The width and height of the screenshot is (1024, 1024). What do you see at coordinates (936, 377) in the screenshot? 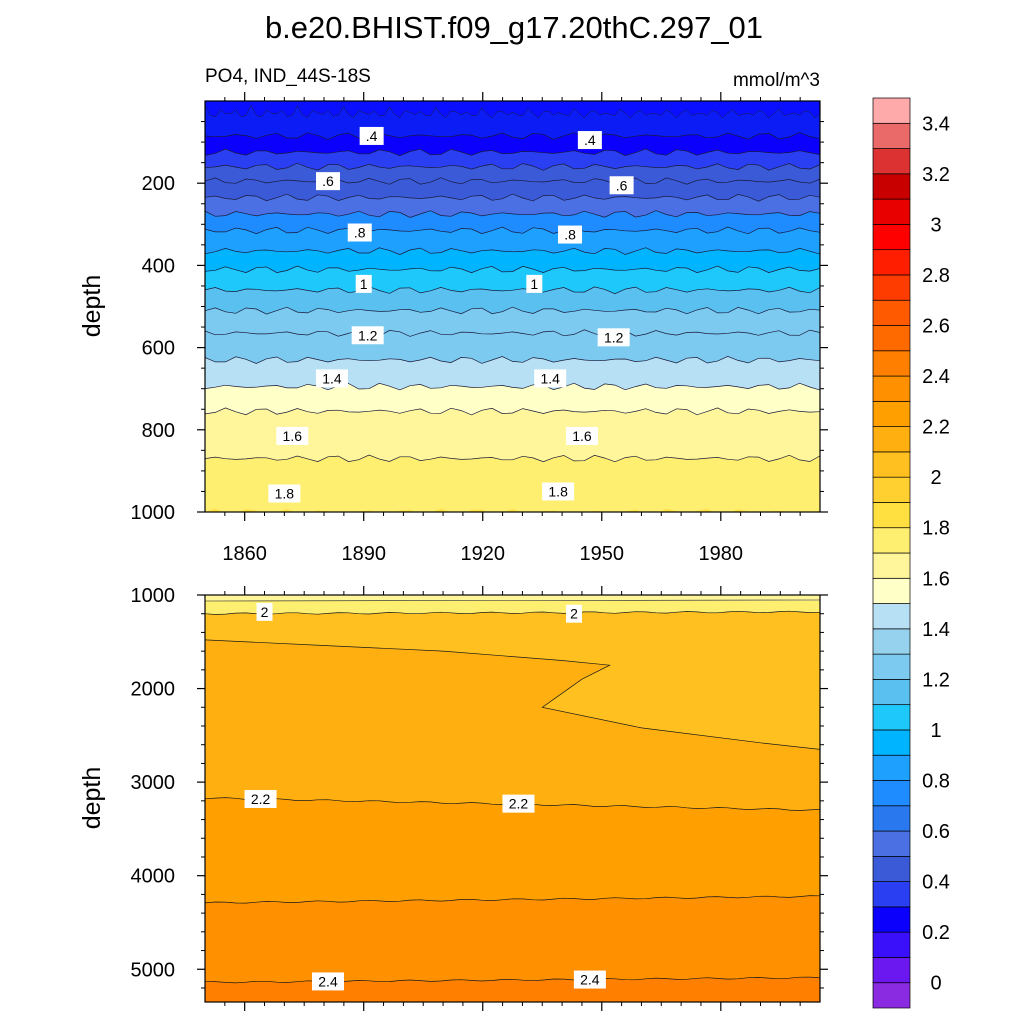
I see `colorbar-label: 2.4` at bounding box center [936, 377].